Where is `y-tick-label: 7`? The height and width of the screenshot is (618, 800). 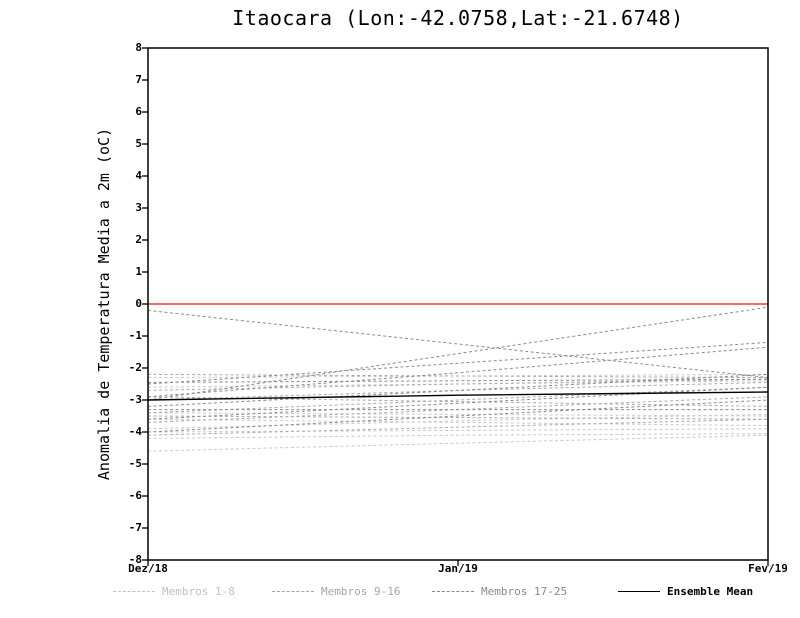 y-tick-label: 7 is located at coordinates (138, 79).